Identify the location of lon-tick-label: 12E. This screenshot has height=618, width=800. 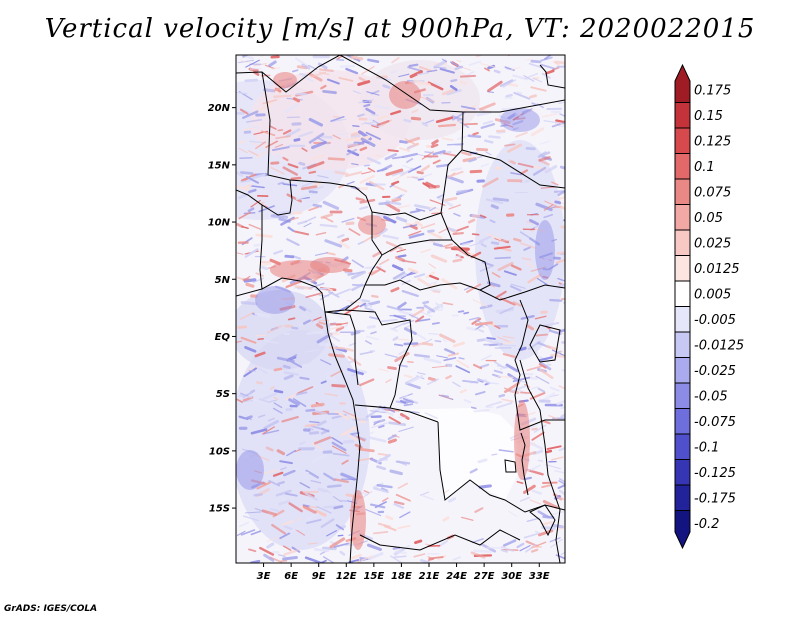
(346, 576).